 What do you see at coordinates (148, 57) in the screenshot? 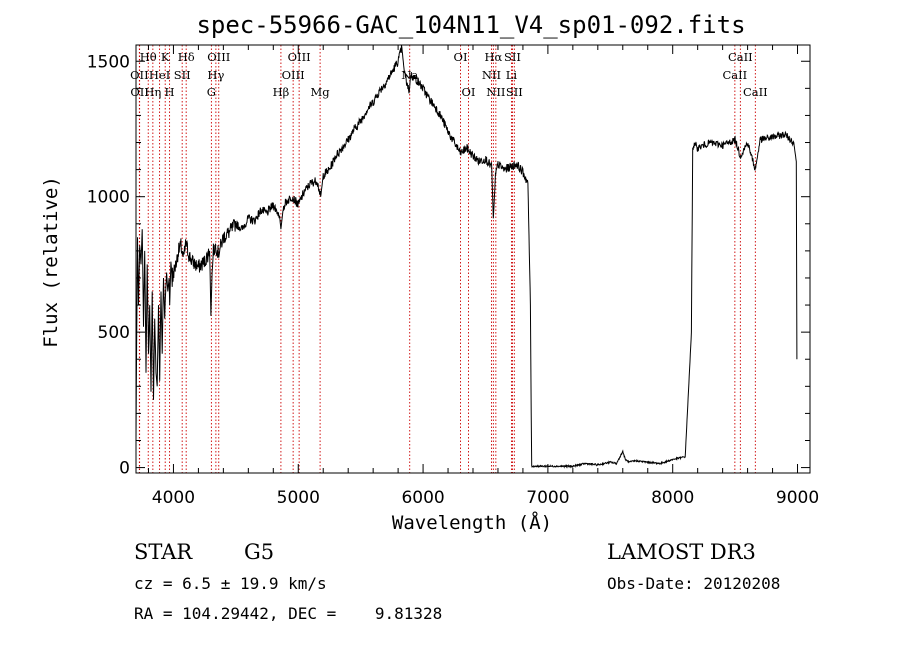
I see `spectral-line-label: Hθ` at bounding box center [148, 57].